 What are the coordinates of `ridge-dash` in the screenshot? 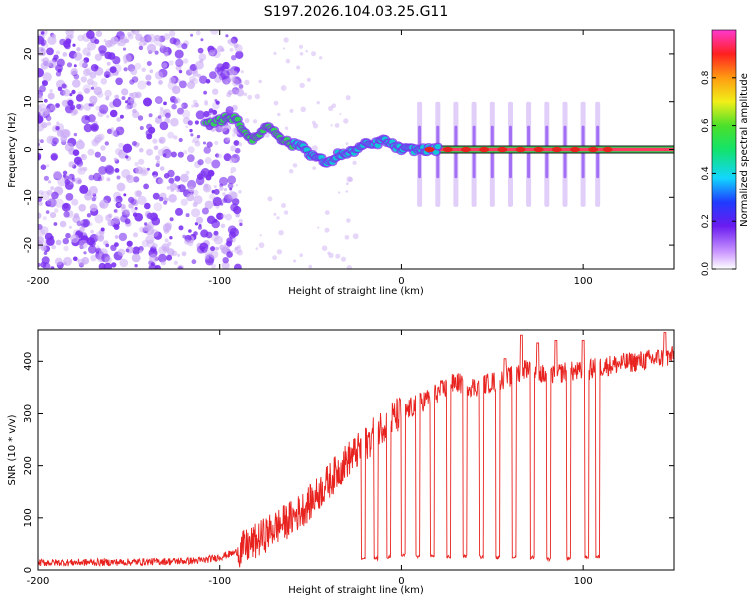 It's located at (556, 149).